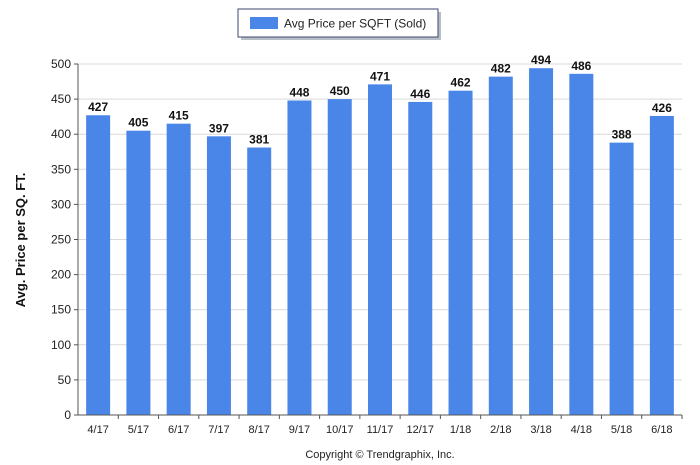 The width and height of the screenshot is (700, 465). What do you see at coordinates (581, 66) in the screenshot?
I see `data-label-4/18: 486` at bounding box center [581, 66].